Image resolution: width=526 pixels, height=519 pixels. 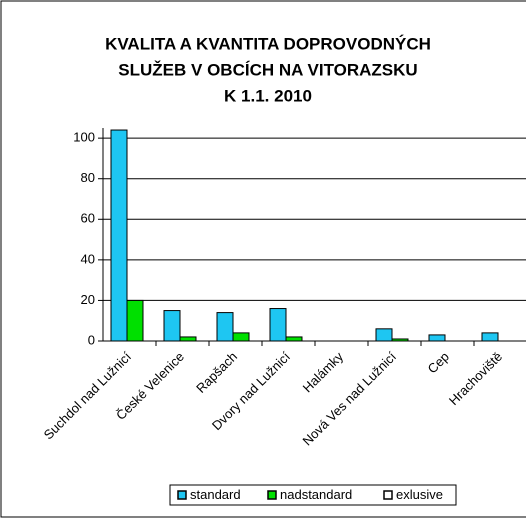 What do you see at coordinates (84, 137) in the screenshot?
I see `y-tick-label: 100` at bounding box center [84, 137].